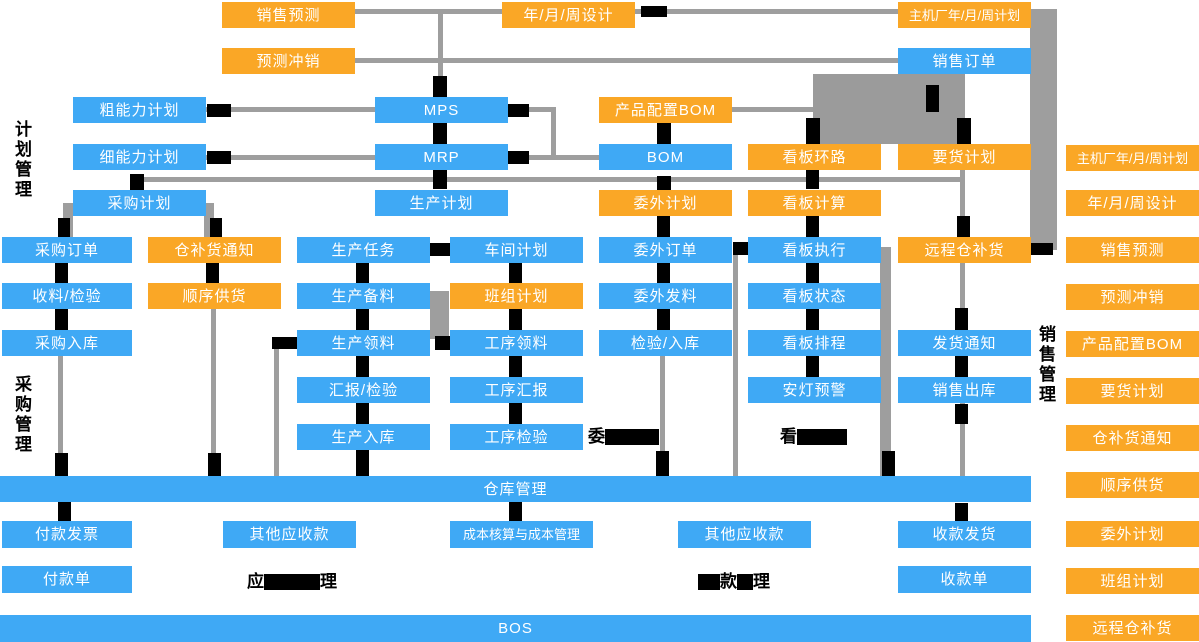 Image resolution: width=1199 pixels, height=642 pixels. Describe the element at coordinates (1132, 485) in the screenshot. I see `node-sequence-supply-r: 顺序供货` at that location.